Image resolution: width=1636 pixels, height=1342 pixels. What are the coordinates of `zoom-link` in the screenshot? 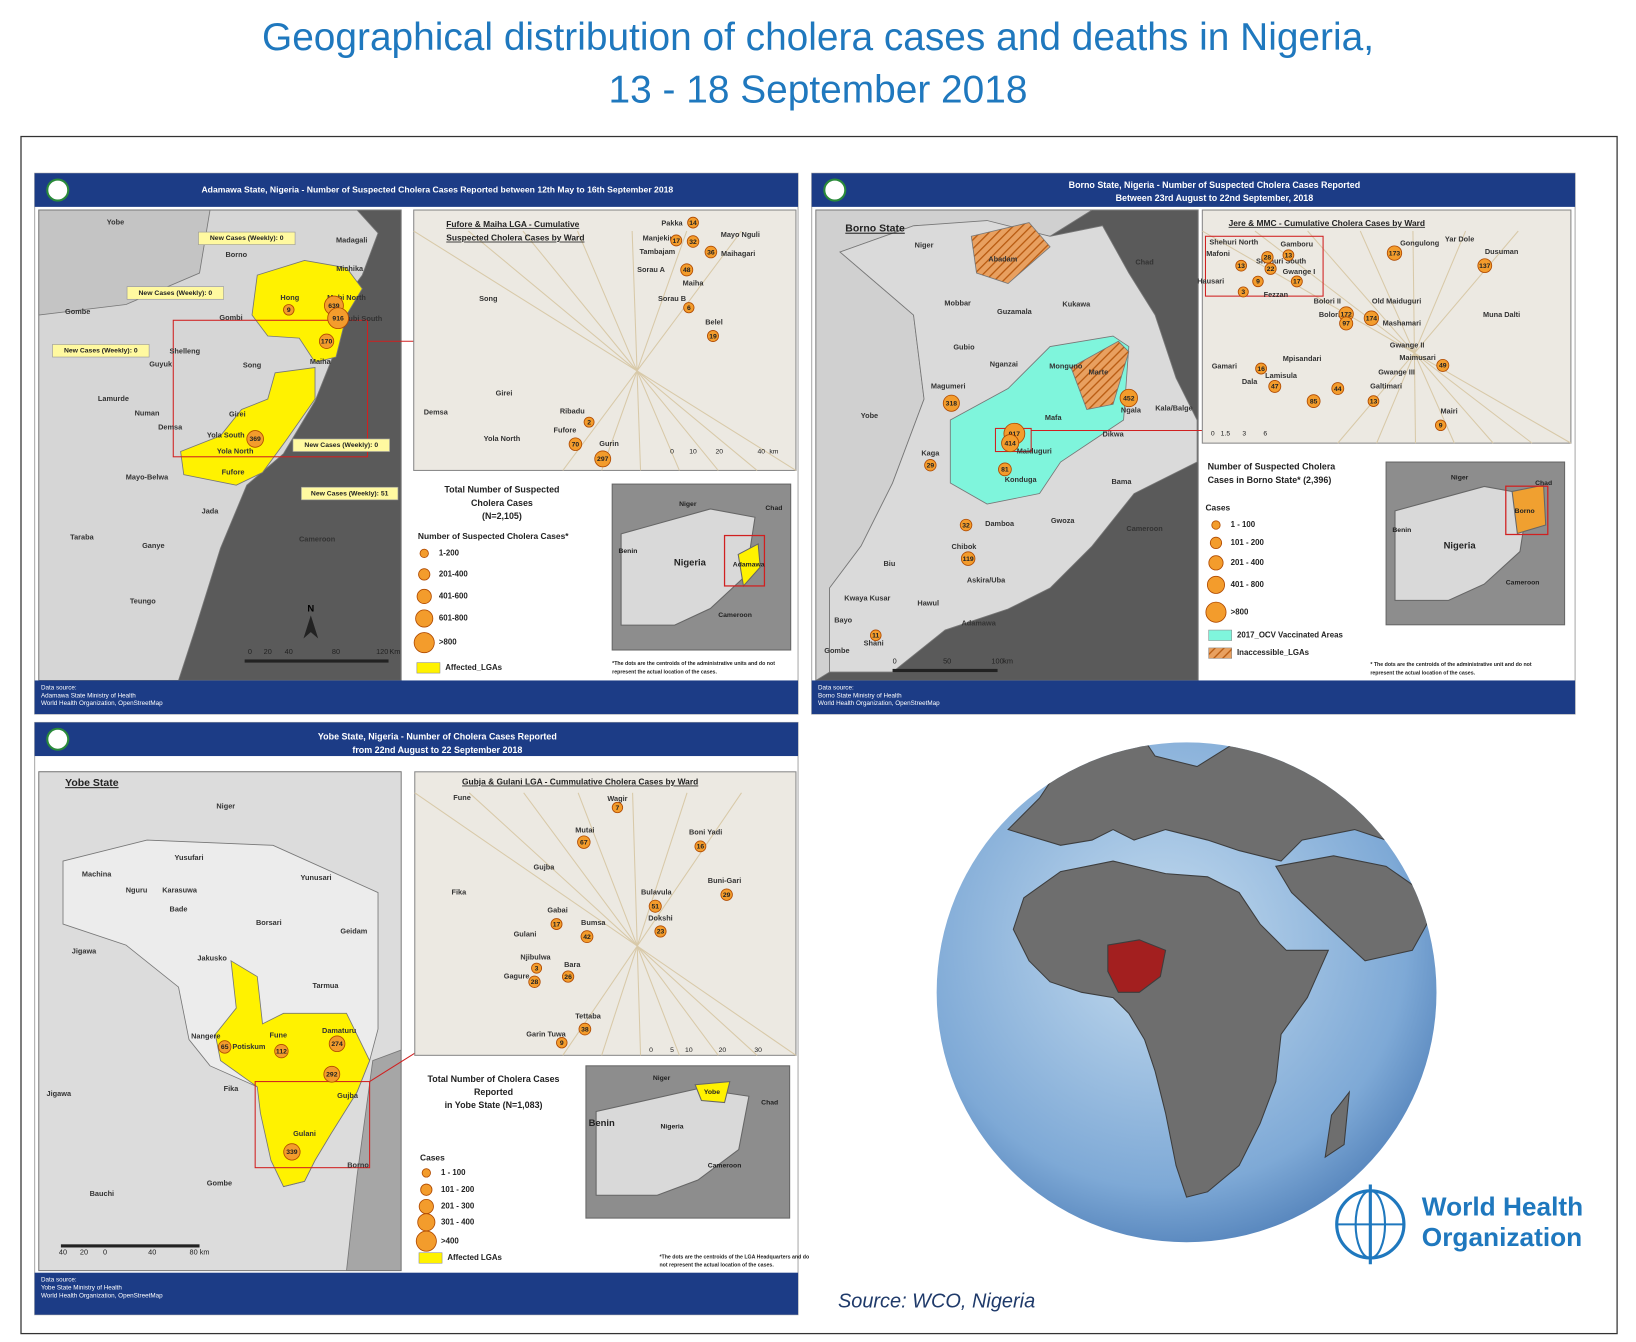 It's located at (392, 1067).